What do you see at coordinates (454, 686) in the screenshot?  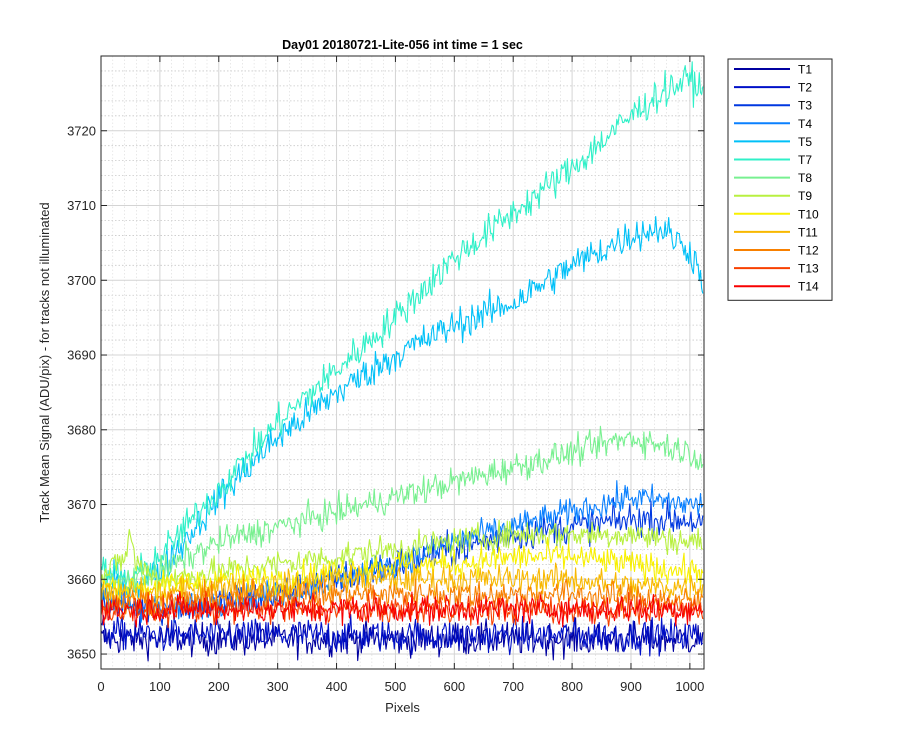 I see `x-tick-label: 600` at bounding box center [454, 686].